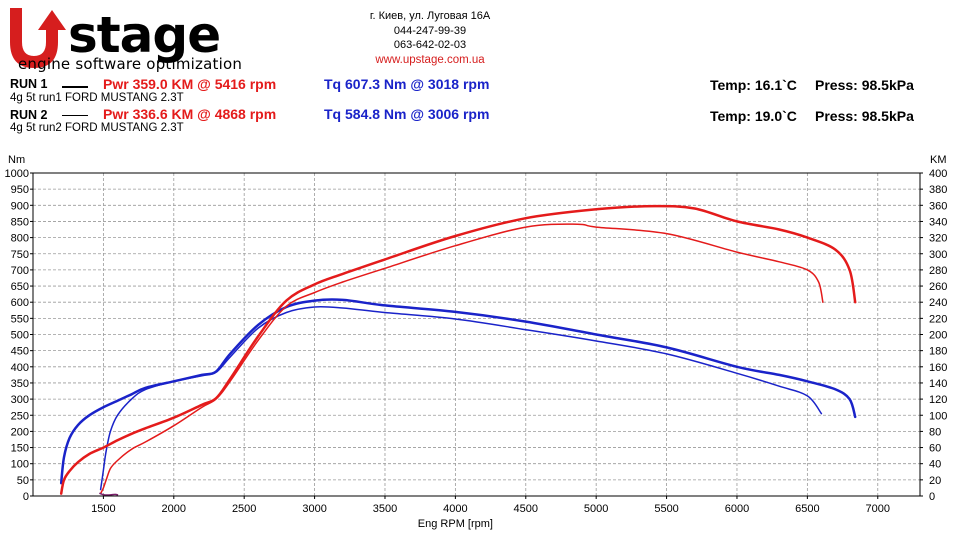 The height and width of the screenshot is (540, 960). Describe the element at coordinates (938, 174) in the screenshot. I see `y-tick-label-right: 400` at that location.